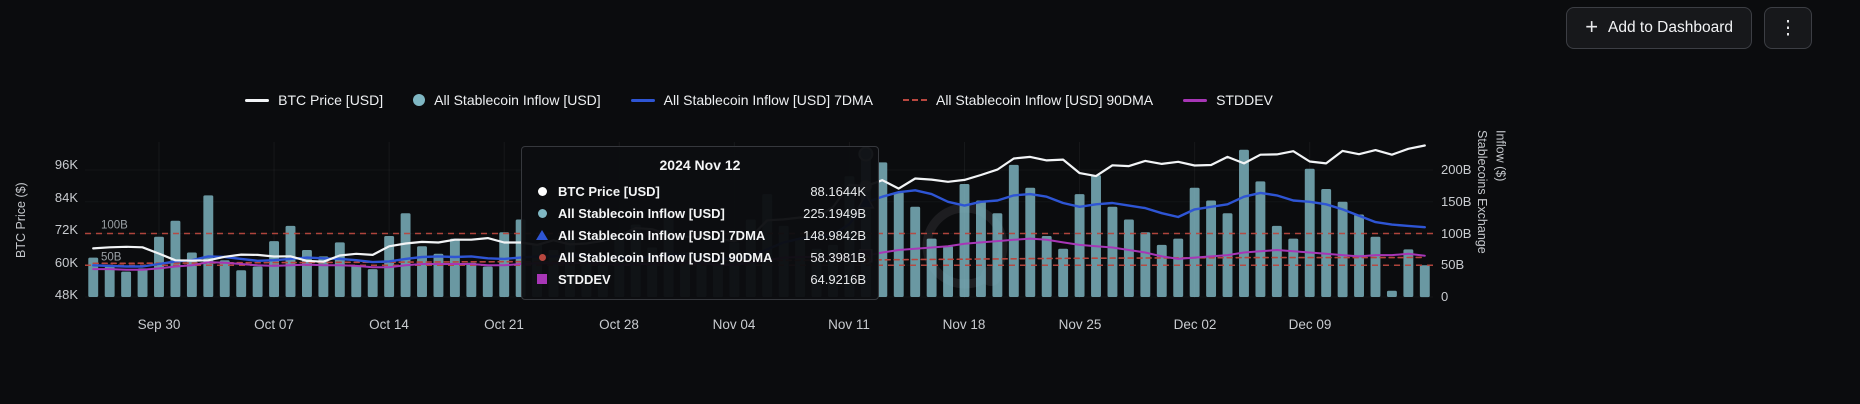  I want to click on tooltip-date: 2024 Nov 12, so click(700, 165).